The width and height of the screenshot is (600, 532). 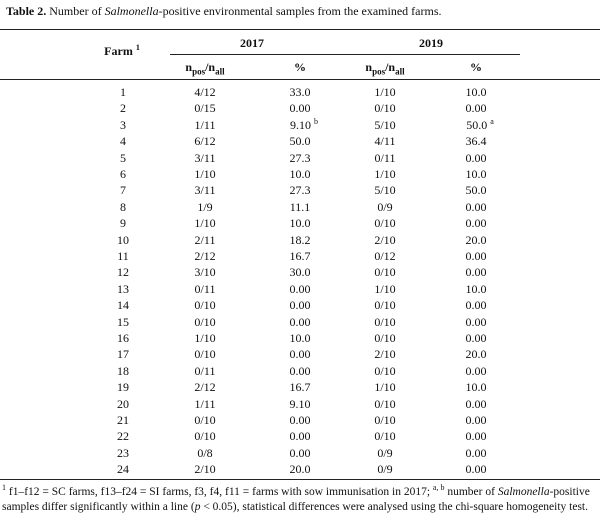 What do you see at coordinates (123, 141) in the screenshot?
I see `table-cell: 4` at bounding box center [123, 141].